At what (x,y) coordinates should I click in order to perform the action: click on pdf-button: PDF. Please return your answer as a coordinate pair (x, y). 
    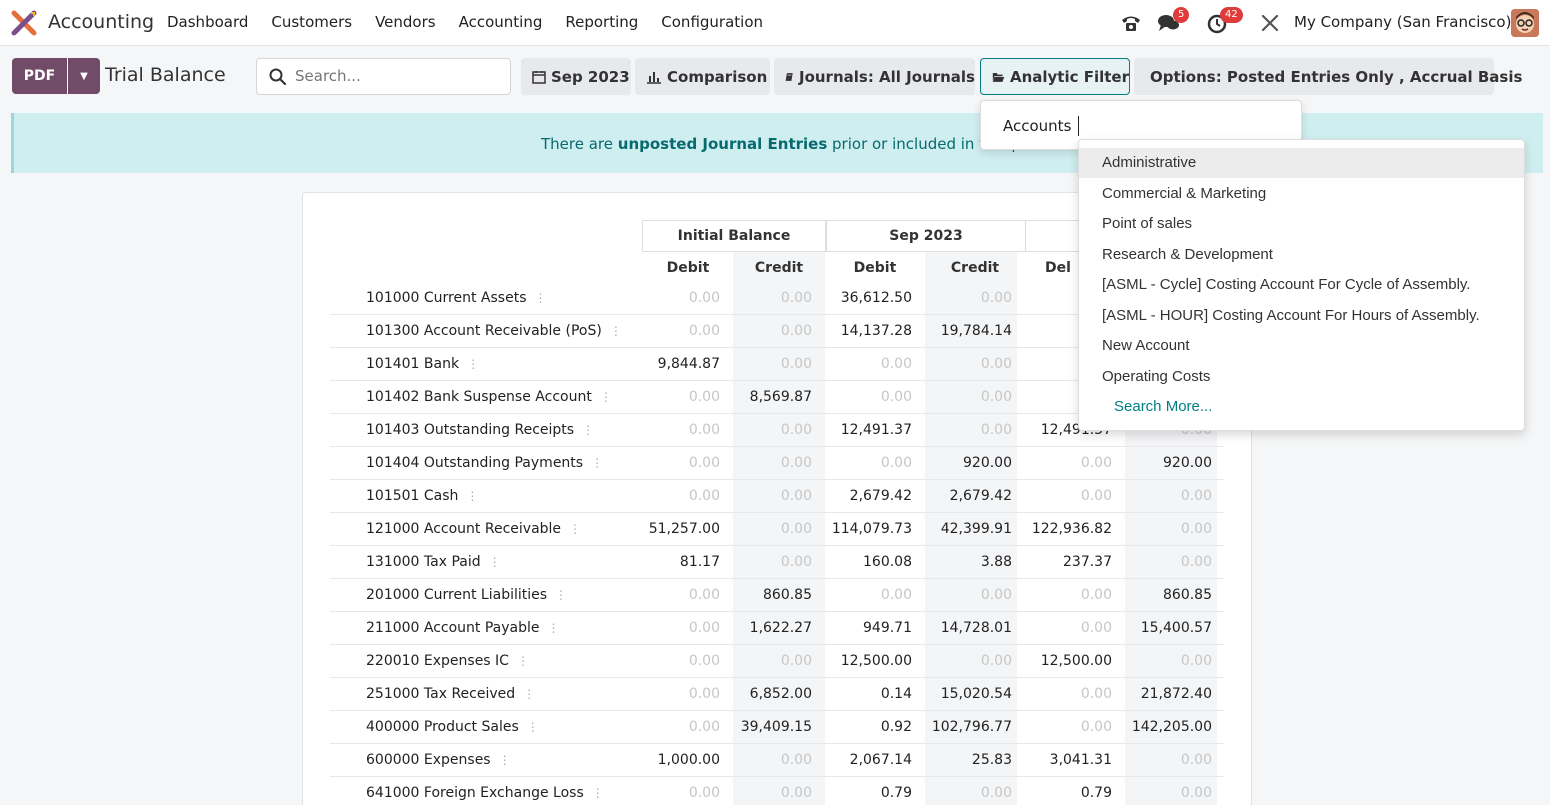
    Looking at the image, I should click on (39, 76).